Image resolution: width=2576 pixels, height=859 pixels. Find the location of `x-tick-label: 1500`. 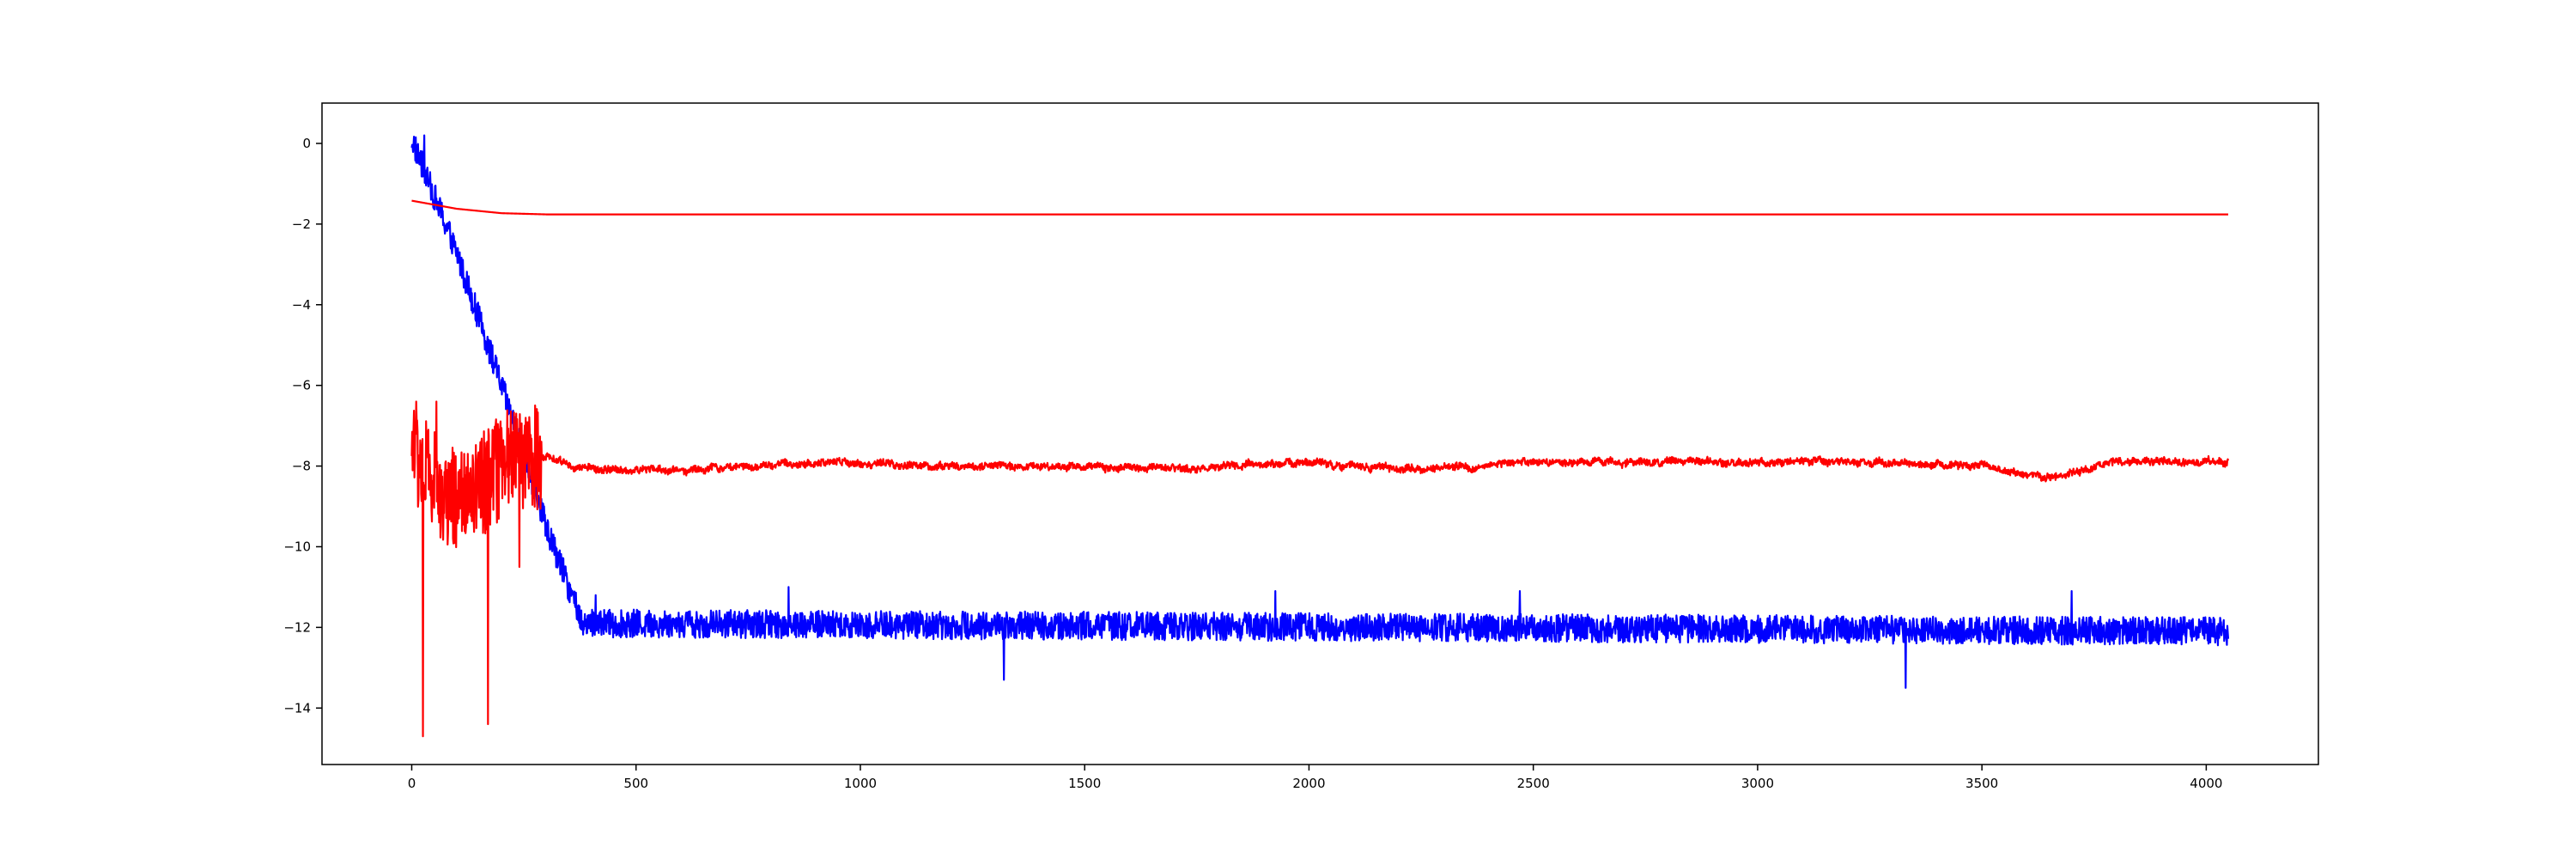

x-tick-label: 1500 is located at coordinates (1085, 783).